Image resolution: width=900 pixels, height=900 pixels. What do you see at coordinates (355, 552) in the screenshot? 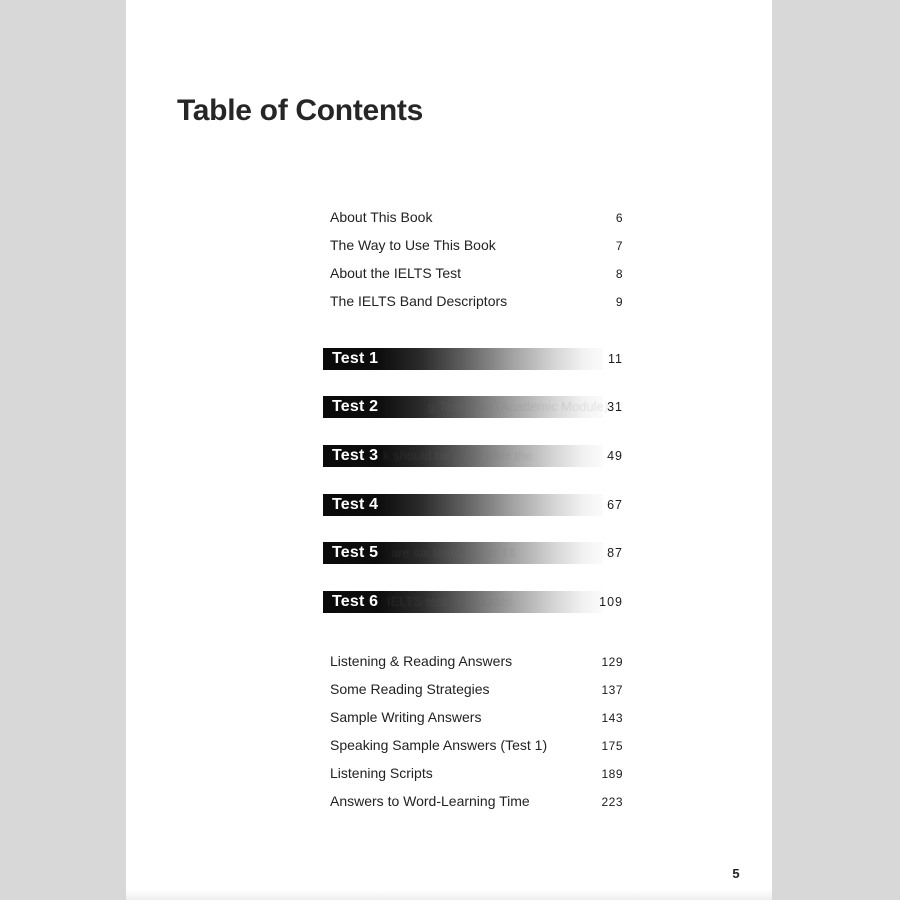
I see `test-title: Test 5` at bounding box center [355, 552].